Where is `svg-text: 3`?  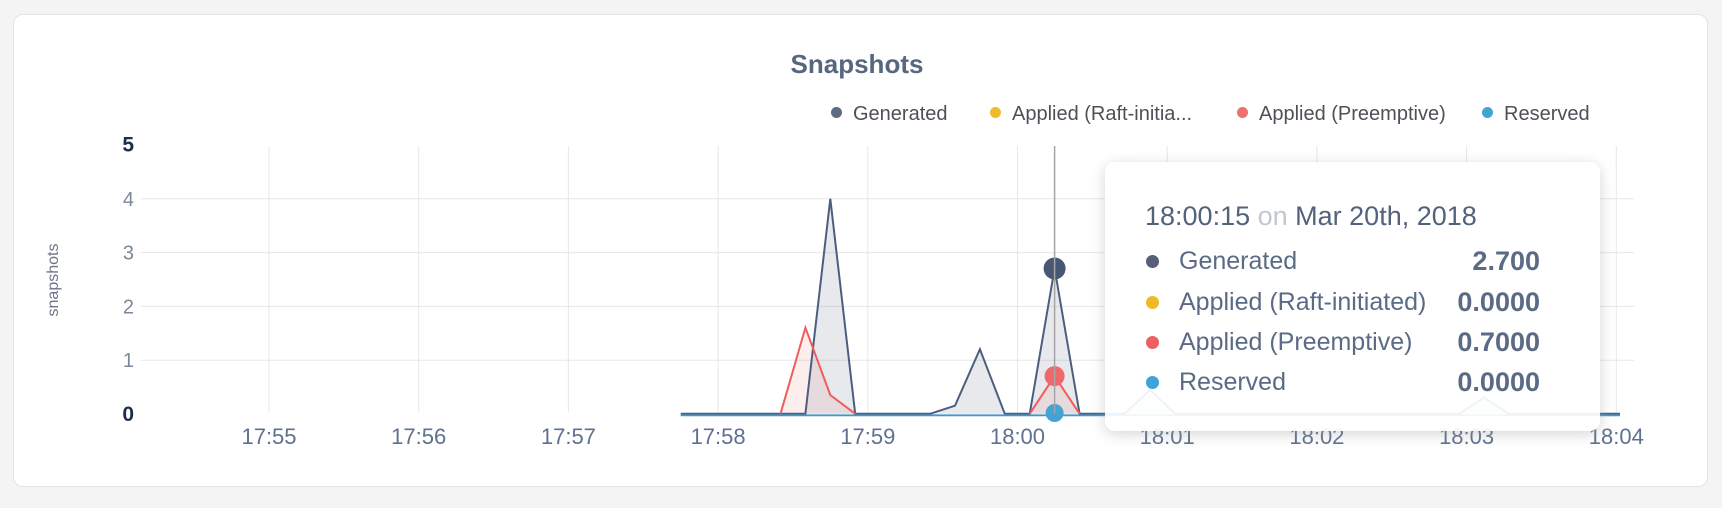
svg-text: 3 is located at coordinates (128, 254).